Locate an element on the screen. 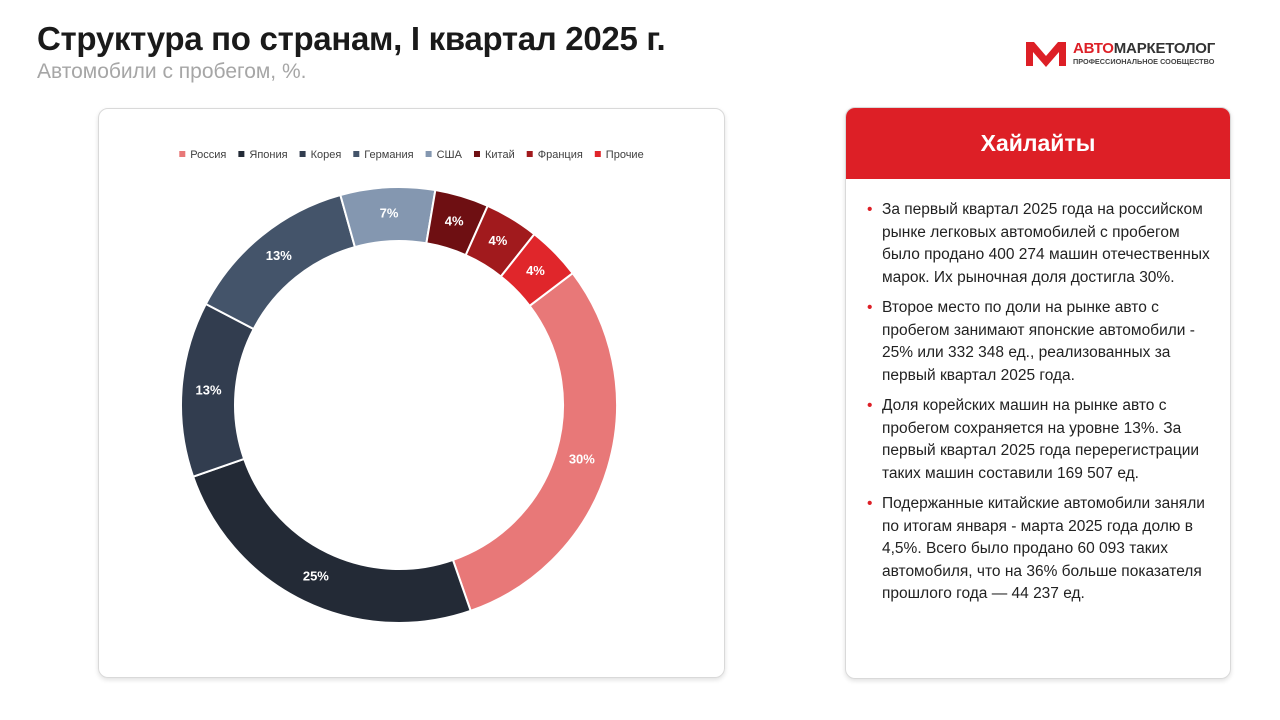 The image size is (1280, 720). data-label: 30% is located at coordinates (582, 459).